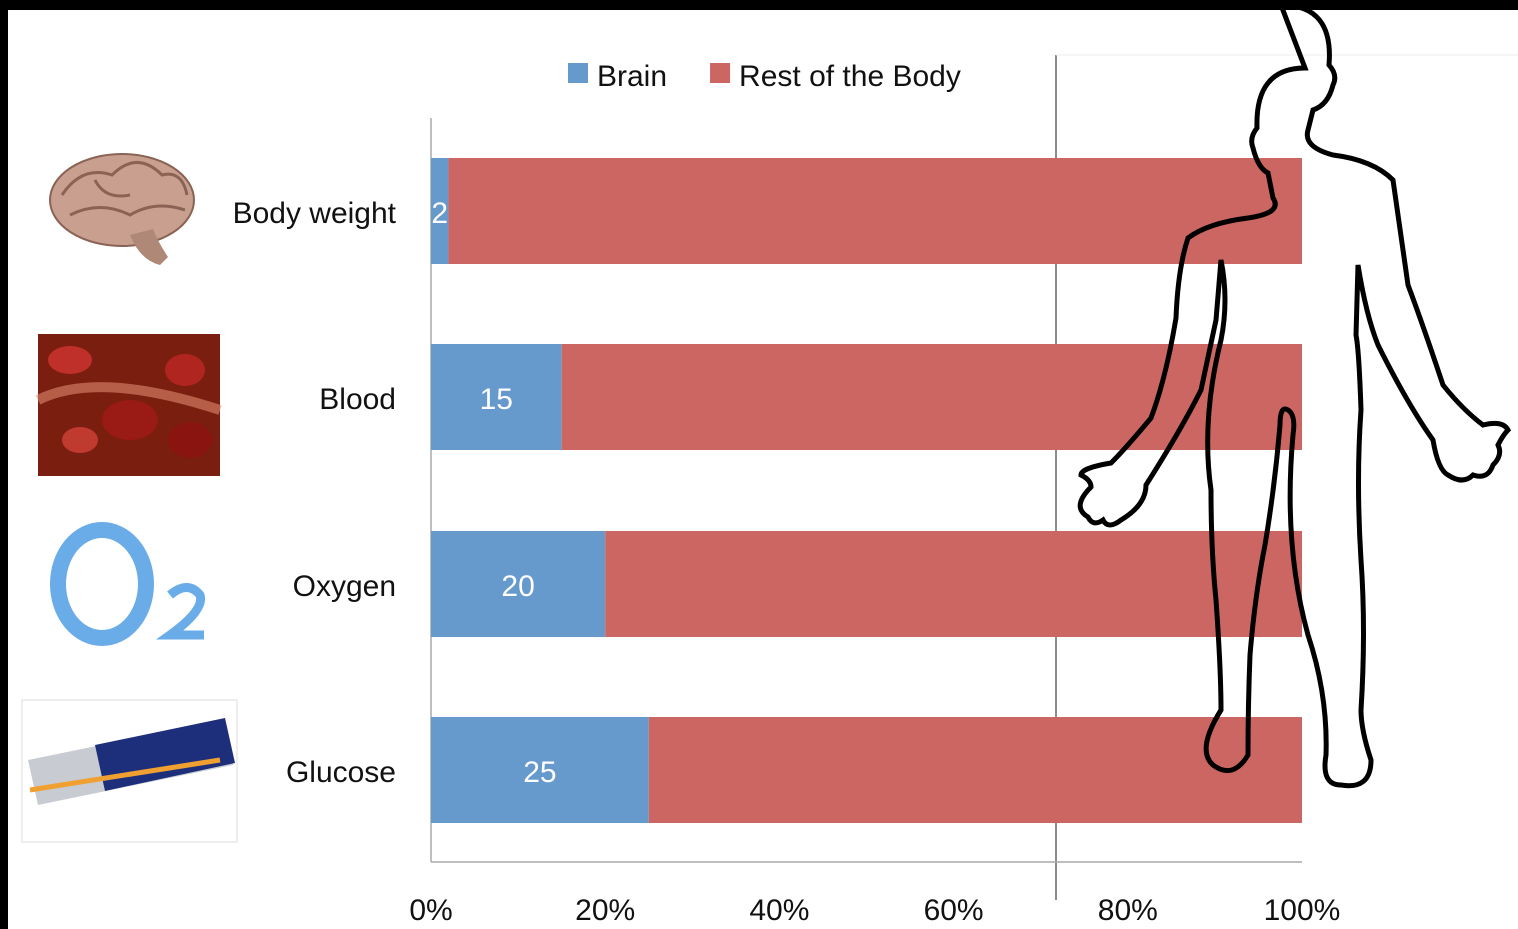  Describe the element at coordinates (779, 910) in the screenshot. I see `x-tick-label: 40%` at that location.